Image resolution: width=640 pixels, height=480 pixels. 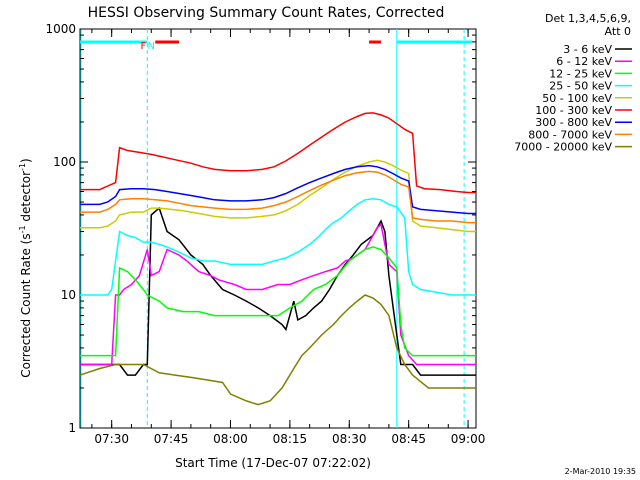 I want to click on legend-label: 3 - 6 keV, so click(x=587, y=49).